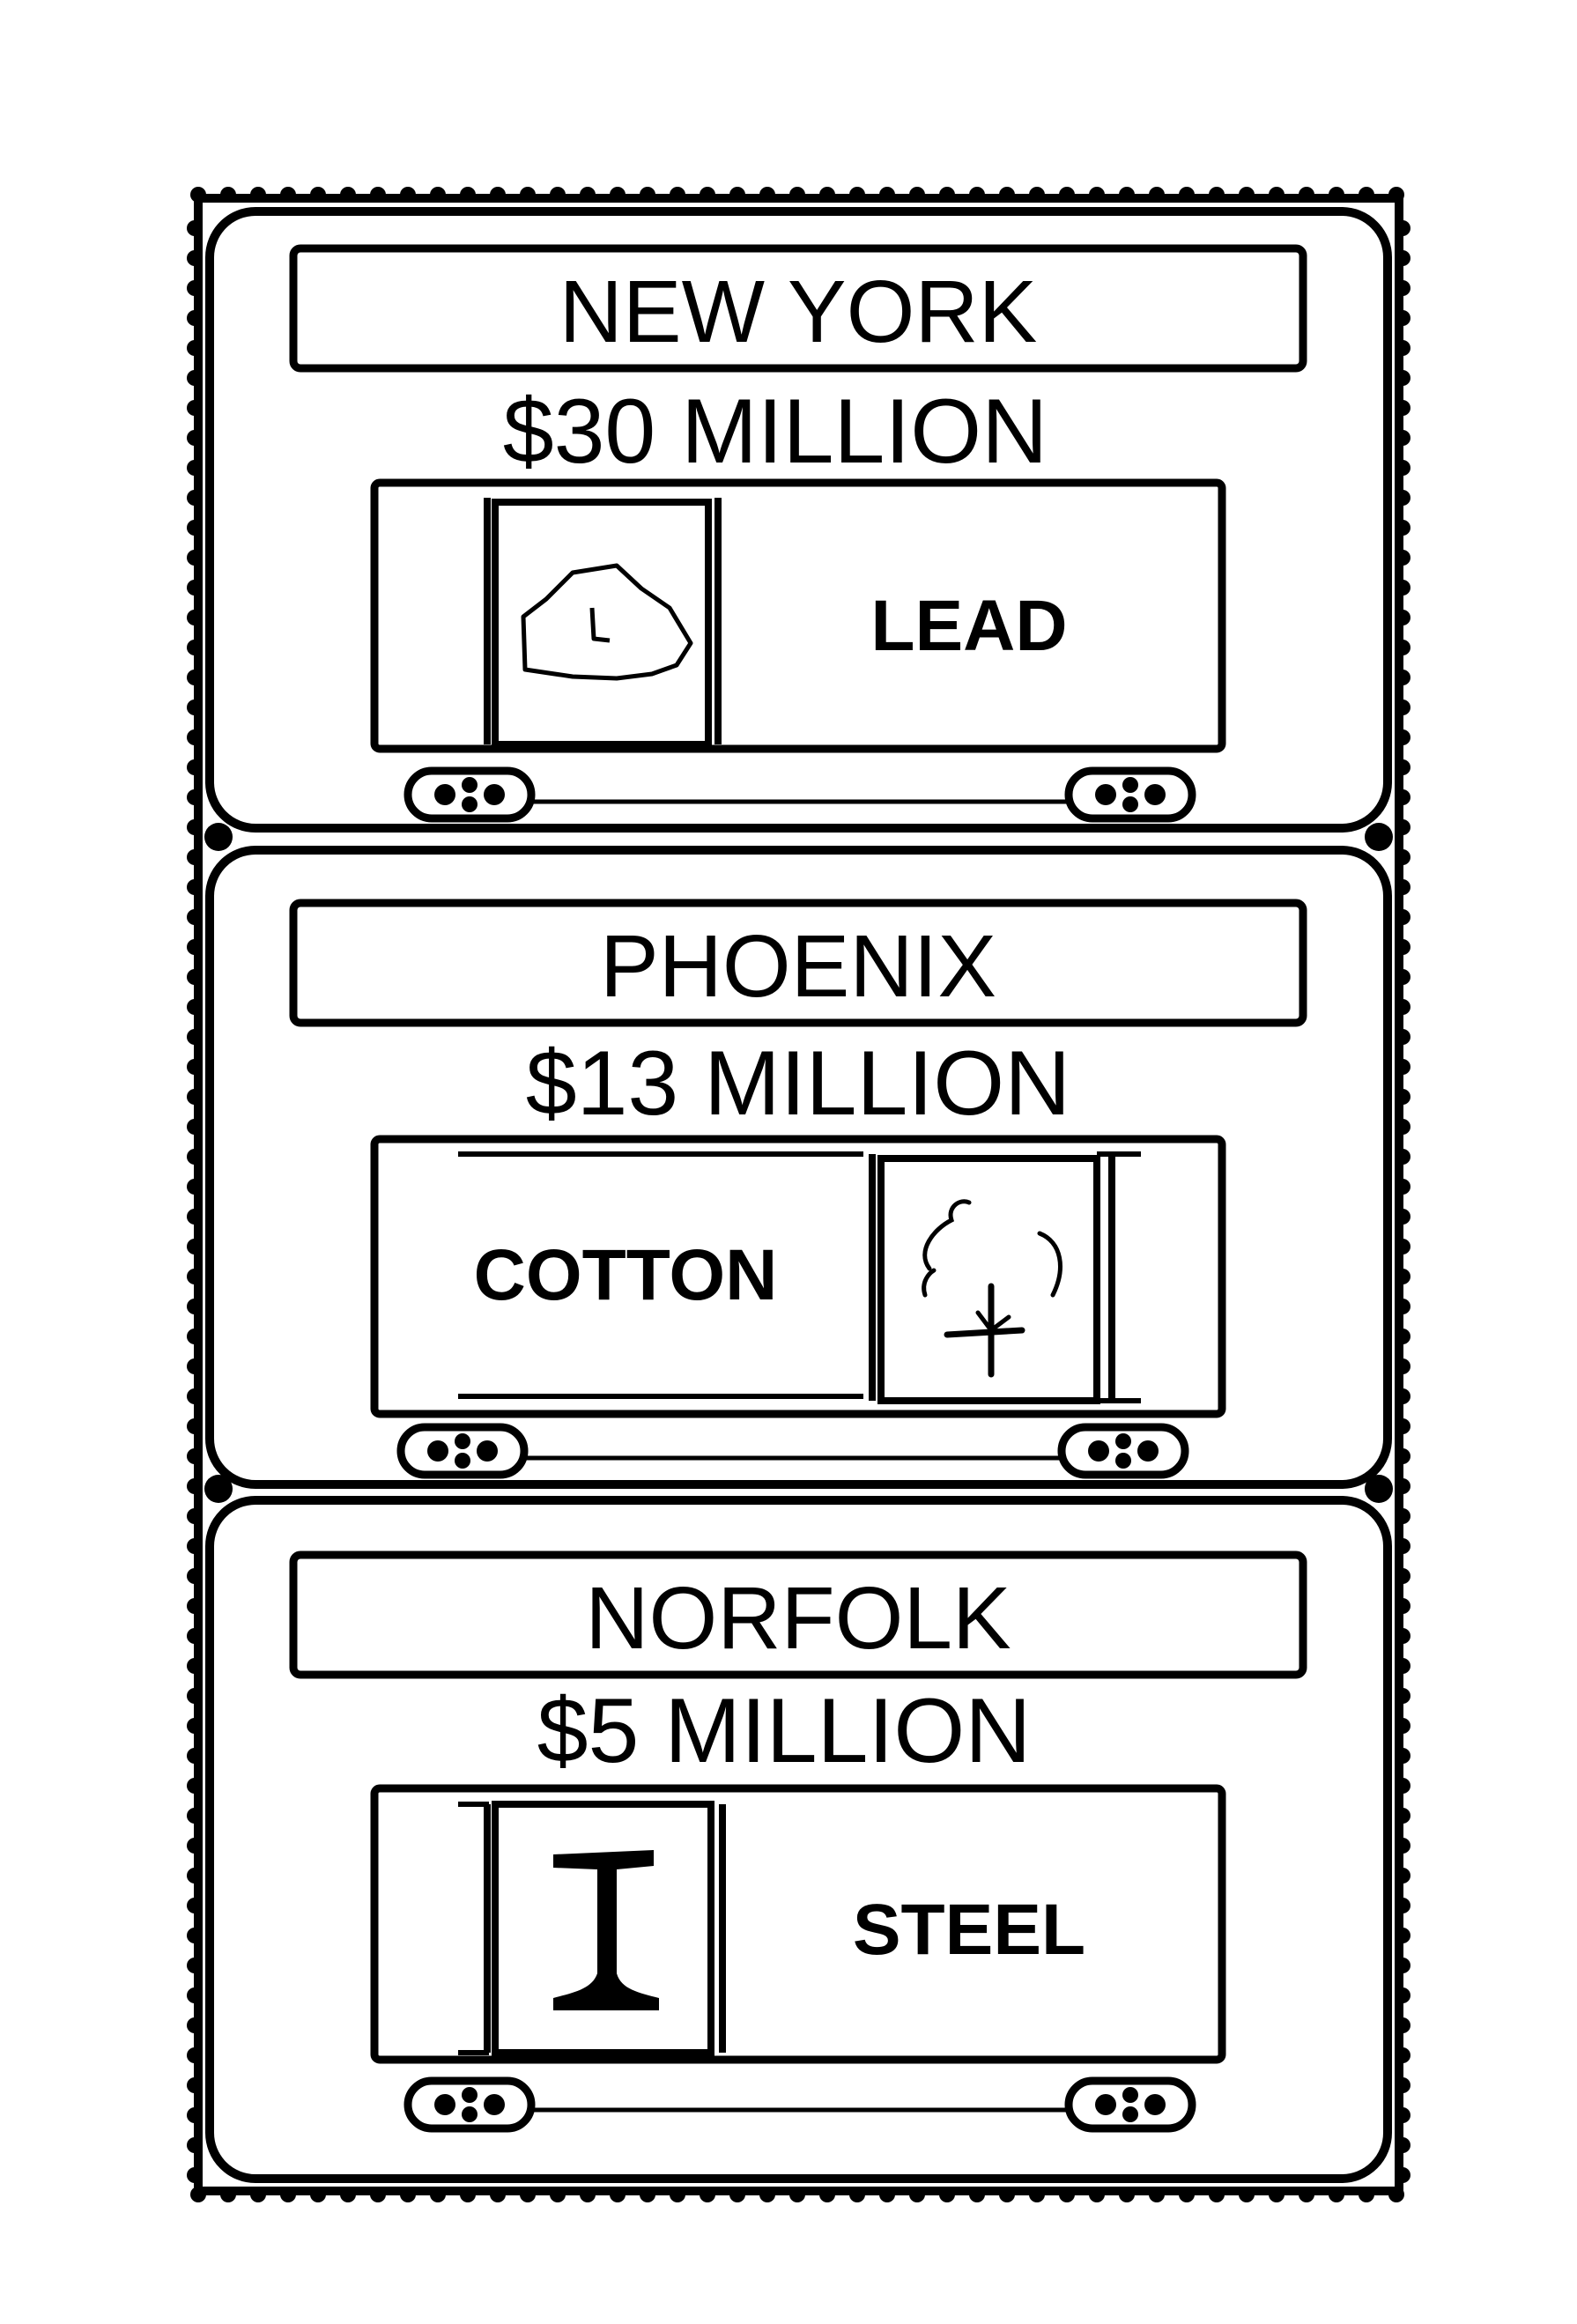  Describe the element at coordinates (798, 1307) in the screenshot. I see `rail-car: COTTON` at that location.